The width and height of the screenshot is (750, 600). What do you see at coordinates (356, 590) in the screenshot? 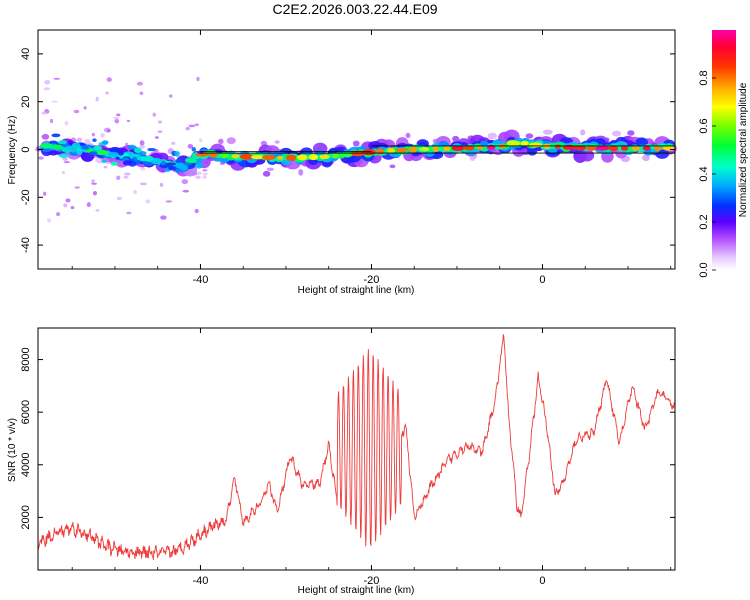
I see `snr-x-label: Height of straight line (km)` at bounding box center [356, 590].